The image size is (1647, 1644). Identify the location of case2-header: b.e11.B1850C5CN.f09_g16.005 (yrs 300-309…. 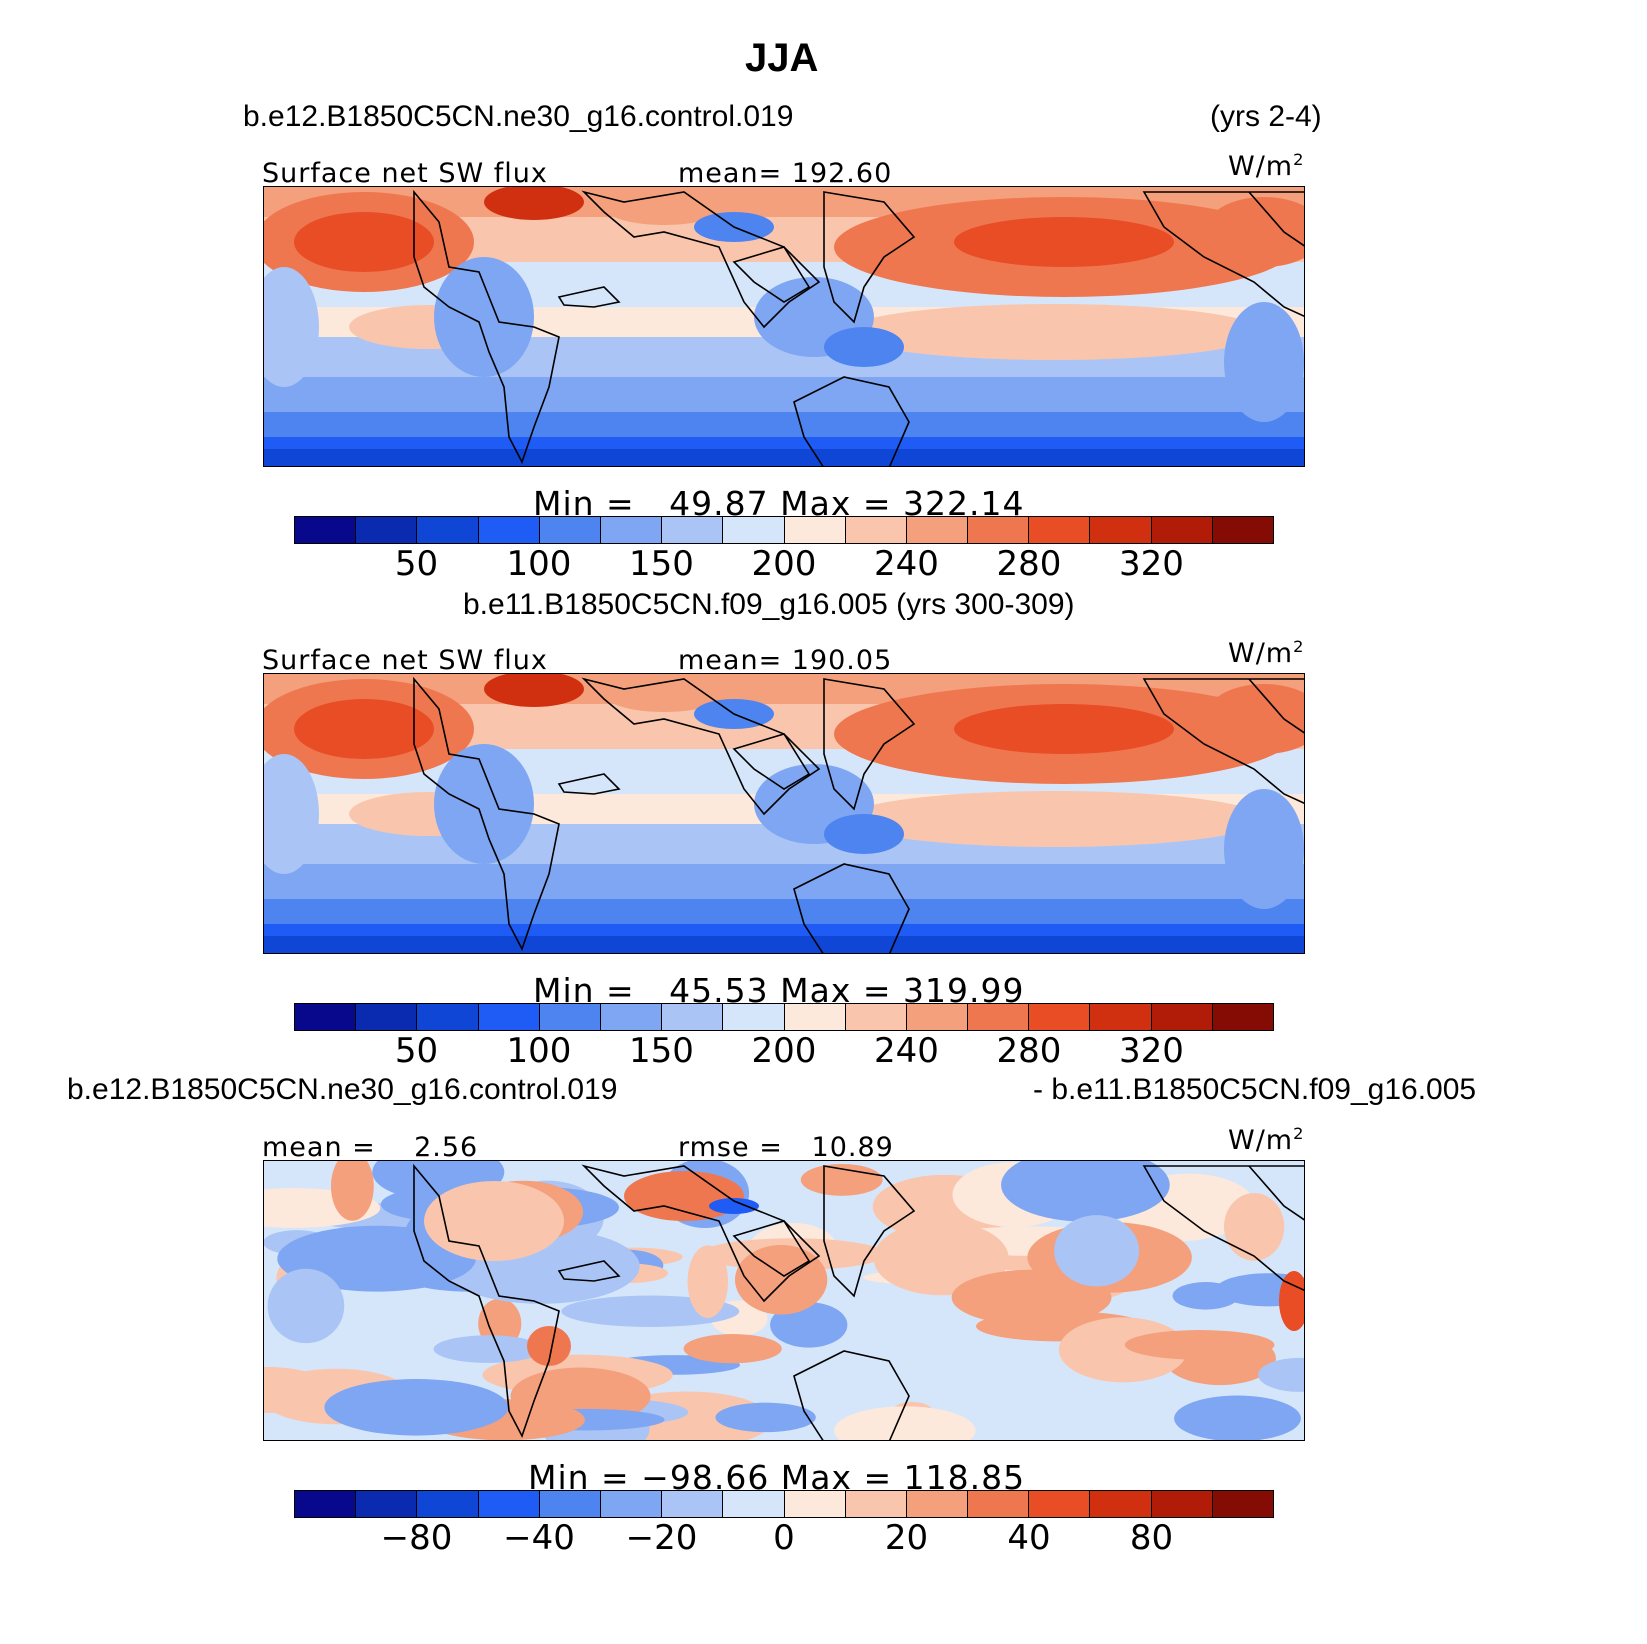
(769, 604).